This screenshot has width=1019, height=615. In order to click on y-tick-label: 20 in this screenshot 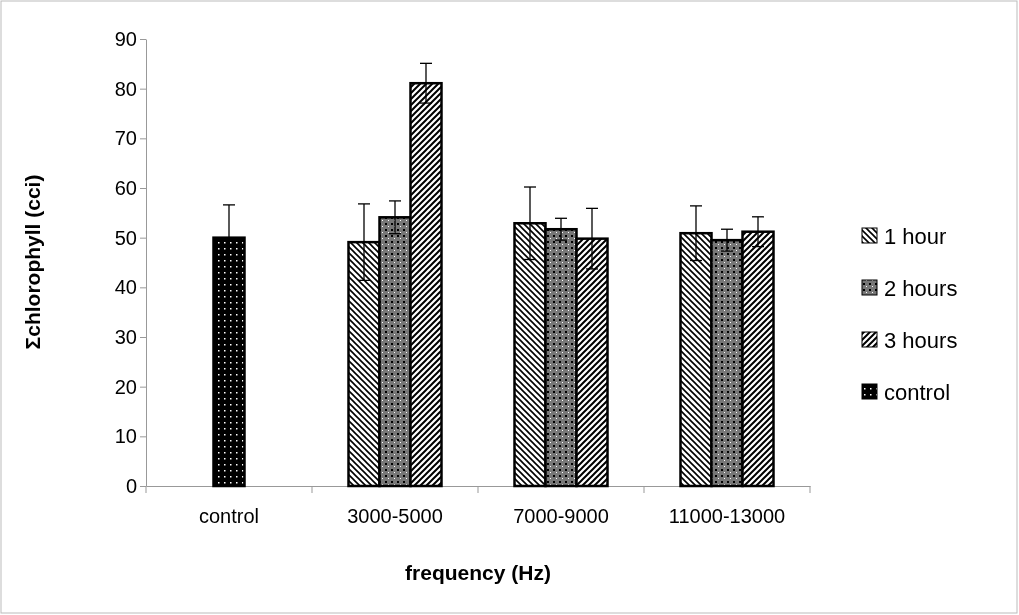, I will do `click(125, 386)`.